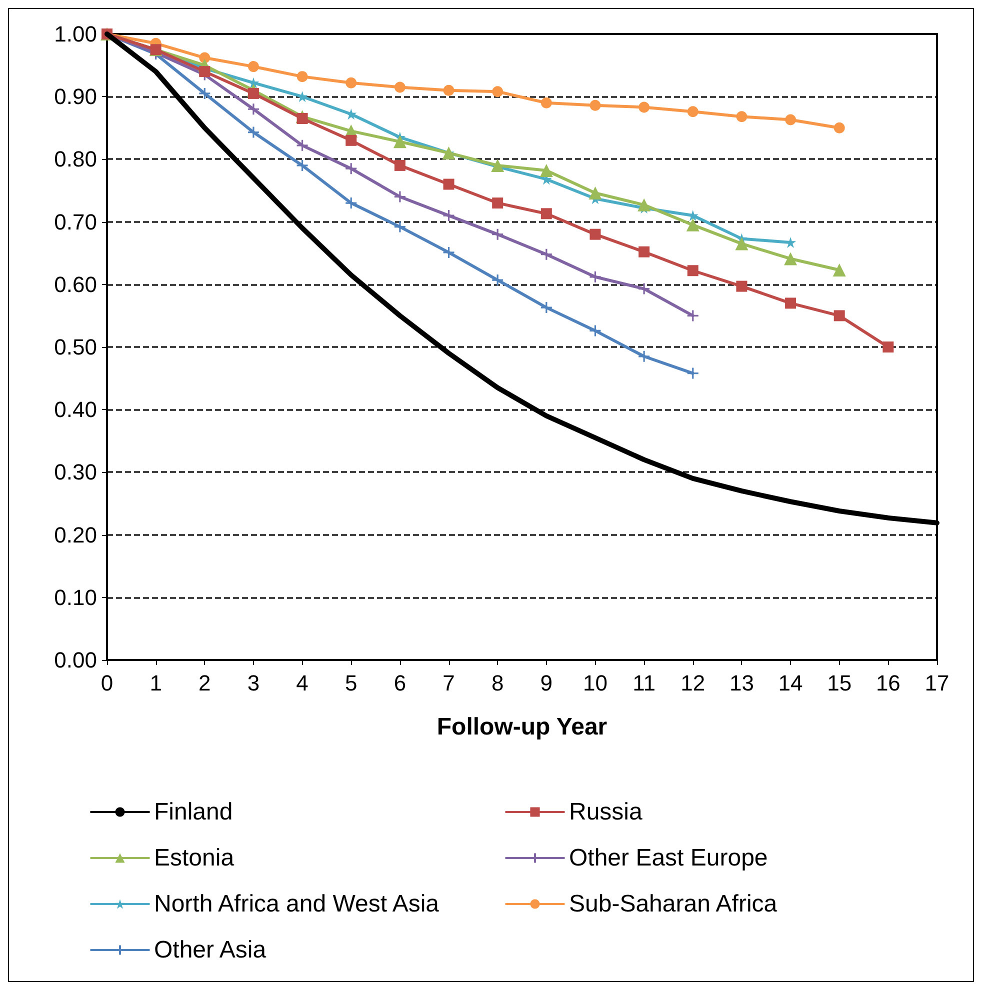 Image resolution: width=982 pixels, height=990 pixels. What do you see at coordinates (193, 812) in the screenshot?
I see `legend-label: Finland` at bounding box center [193, 812].